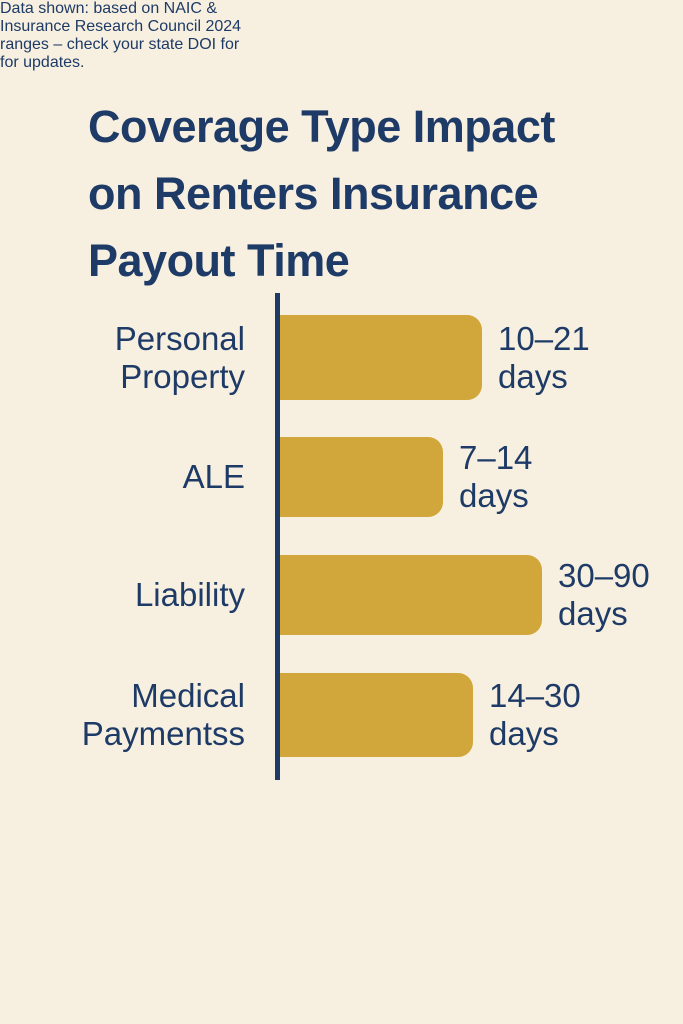  Describe the element at coordinates (321, 127) in the screenshot. I see `chart-title-line-1: Coverage Type Impact` at that location.